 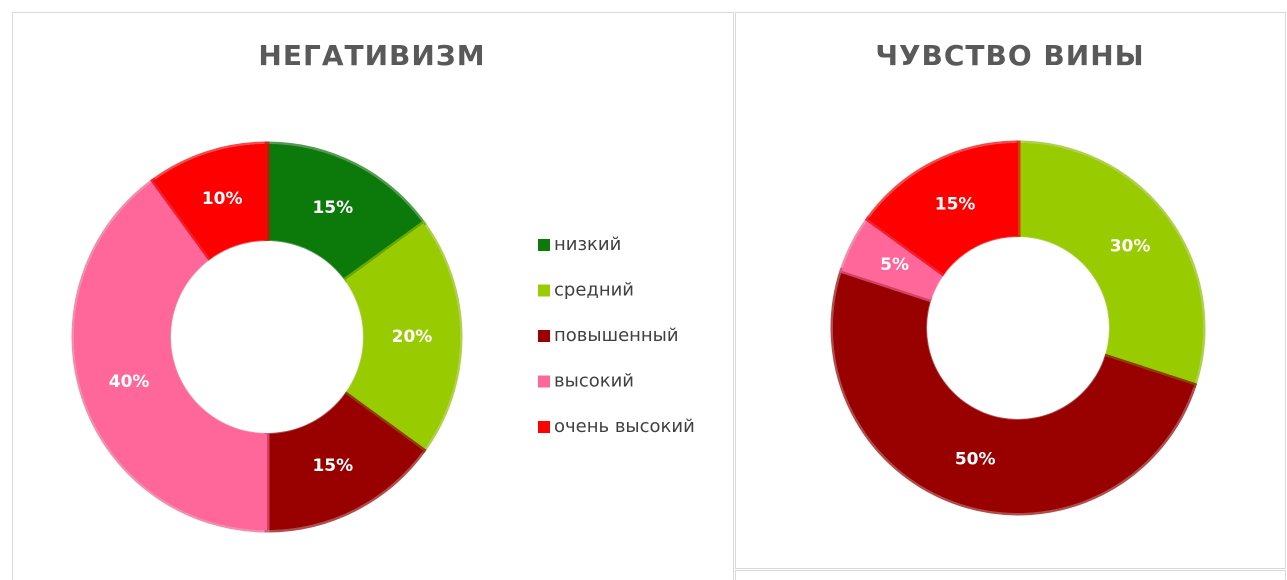 I want to click on legend-label: очень высокий, so click(x=624, y=426).